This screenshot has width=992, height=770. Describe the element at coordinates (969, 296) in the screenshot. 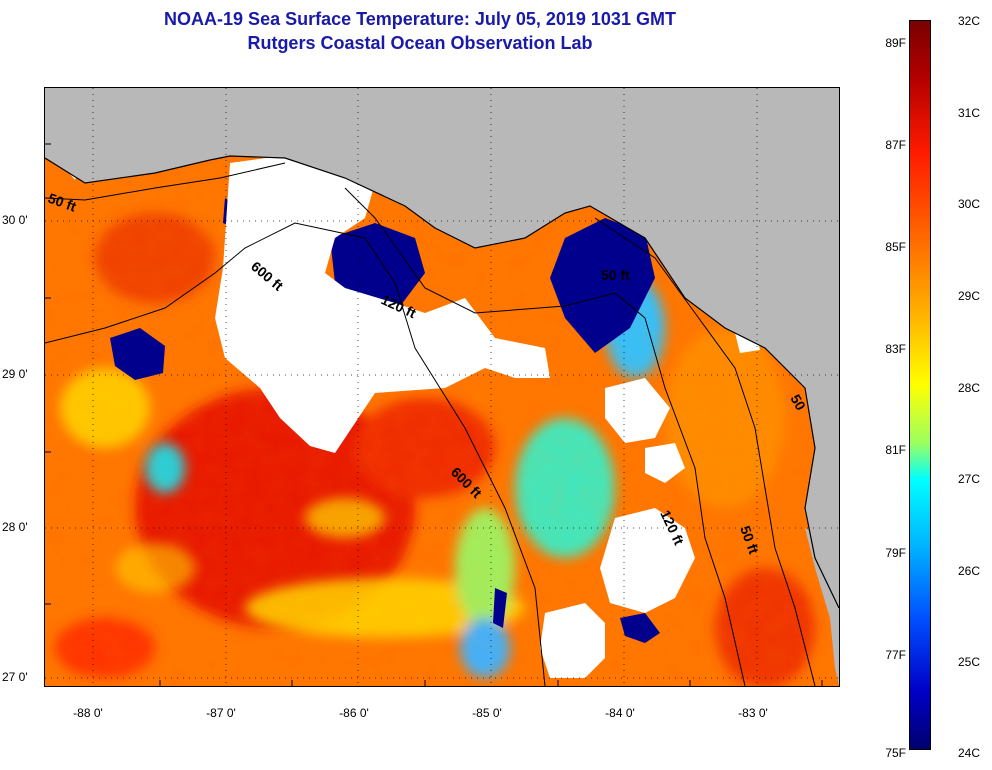

I see `colorbar-label-c: 29C` at that location.